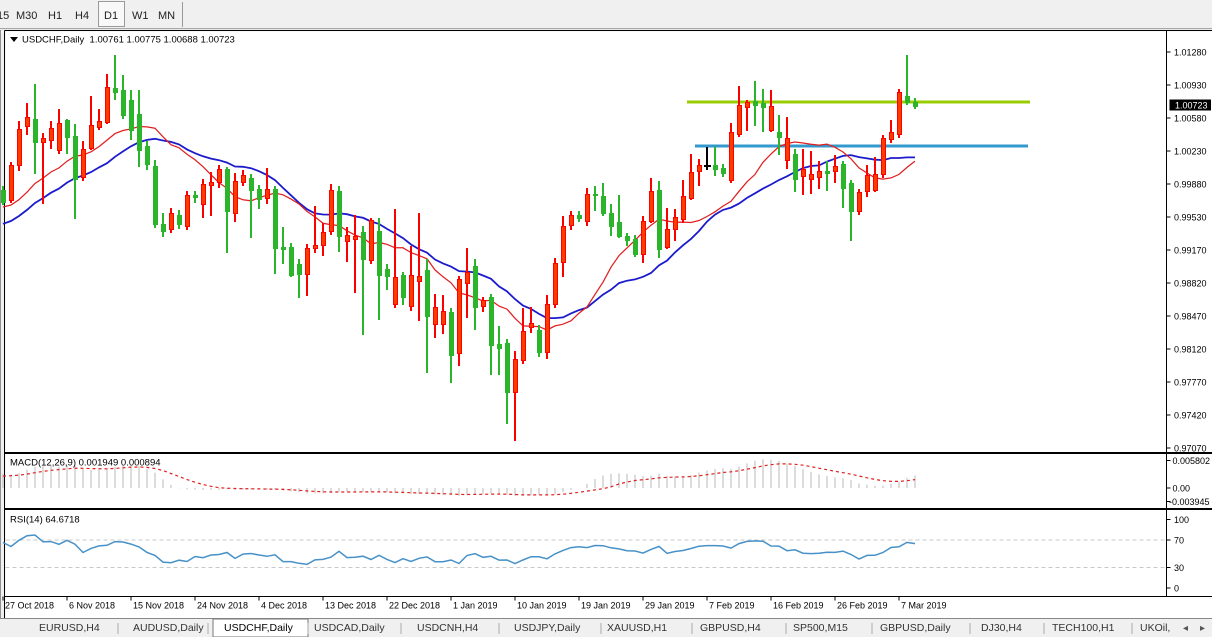 Image resolution: width=1212 pixels, height=637 pixels. I want to click on svg-text: 0.97070, so click(1190, 449).